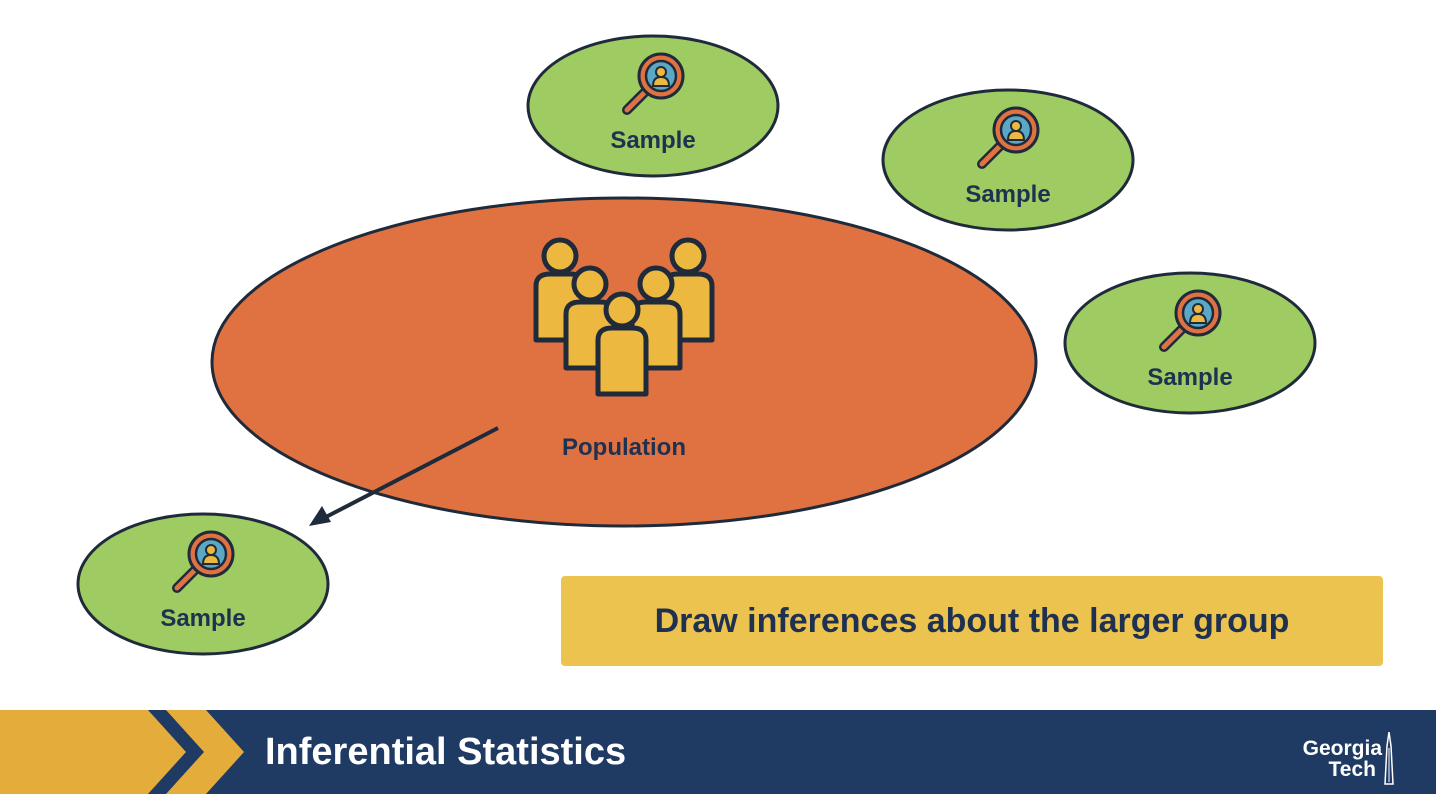 The image size is (1436, 794). I want to click on callout-text: Draw inferences about the larger group, so click(972, 620).